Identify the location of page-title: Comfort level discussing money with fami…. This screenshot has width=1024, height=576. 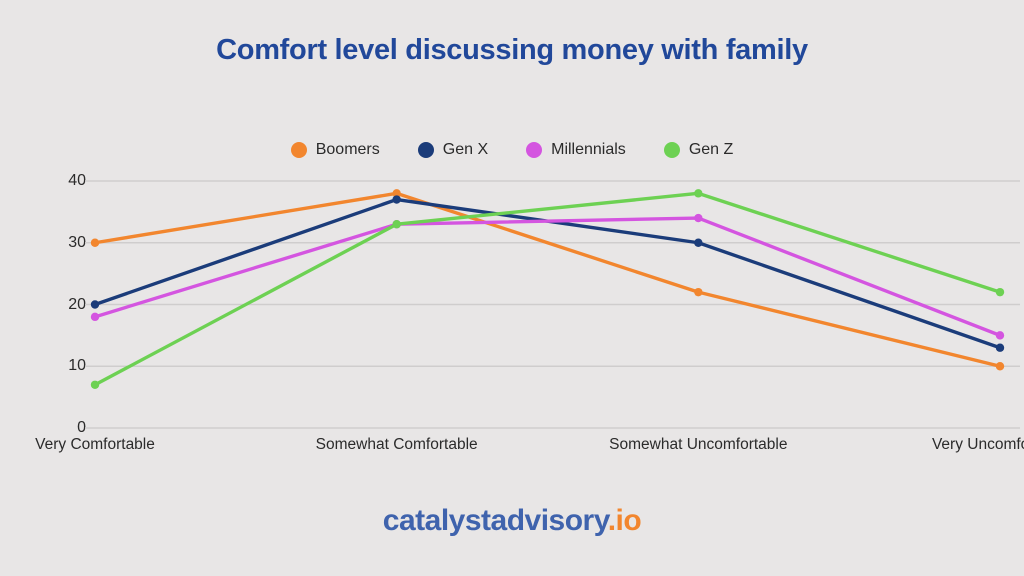
(512, 50).